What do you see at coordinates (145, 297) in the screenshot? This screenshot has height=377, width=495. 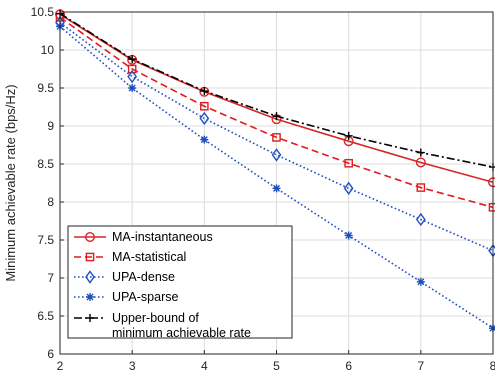 I see `legend-label: UPA-sparse` at bounding box center [145, 297].